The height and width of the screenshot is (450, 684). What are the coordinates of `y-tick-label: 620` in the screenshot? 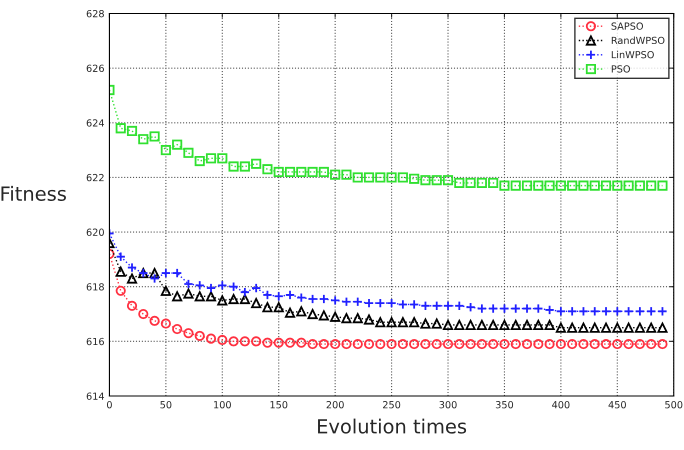 It's located at (95, 232).